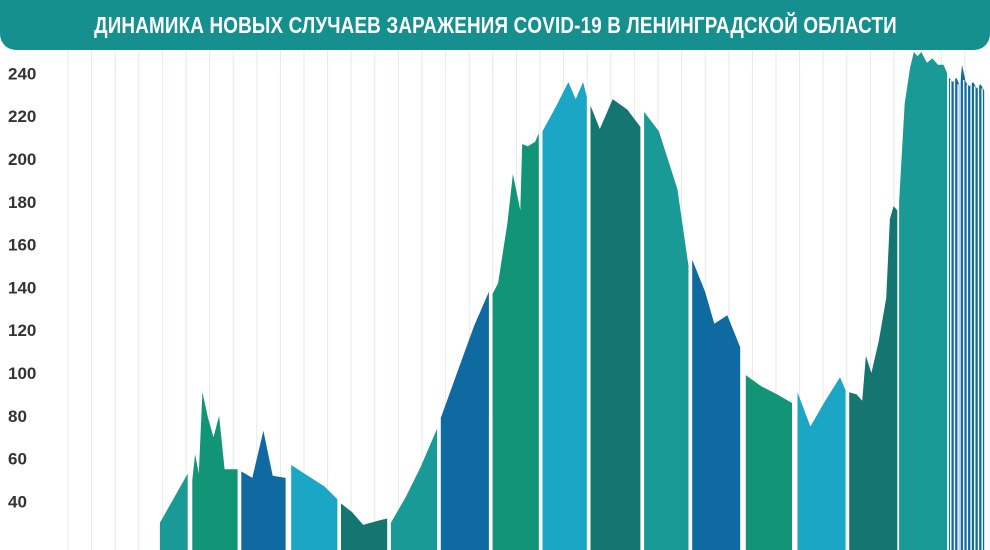 The width and height of the screenshot is (990, 550). What do you see at coordinates (22, 373) in the screenshot?
I see `y-tick-label: 100` at bounding box center [22, 373].